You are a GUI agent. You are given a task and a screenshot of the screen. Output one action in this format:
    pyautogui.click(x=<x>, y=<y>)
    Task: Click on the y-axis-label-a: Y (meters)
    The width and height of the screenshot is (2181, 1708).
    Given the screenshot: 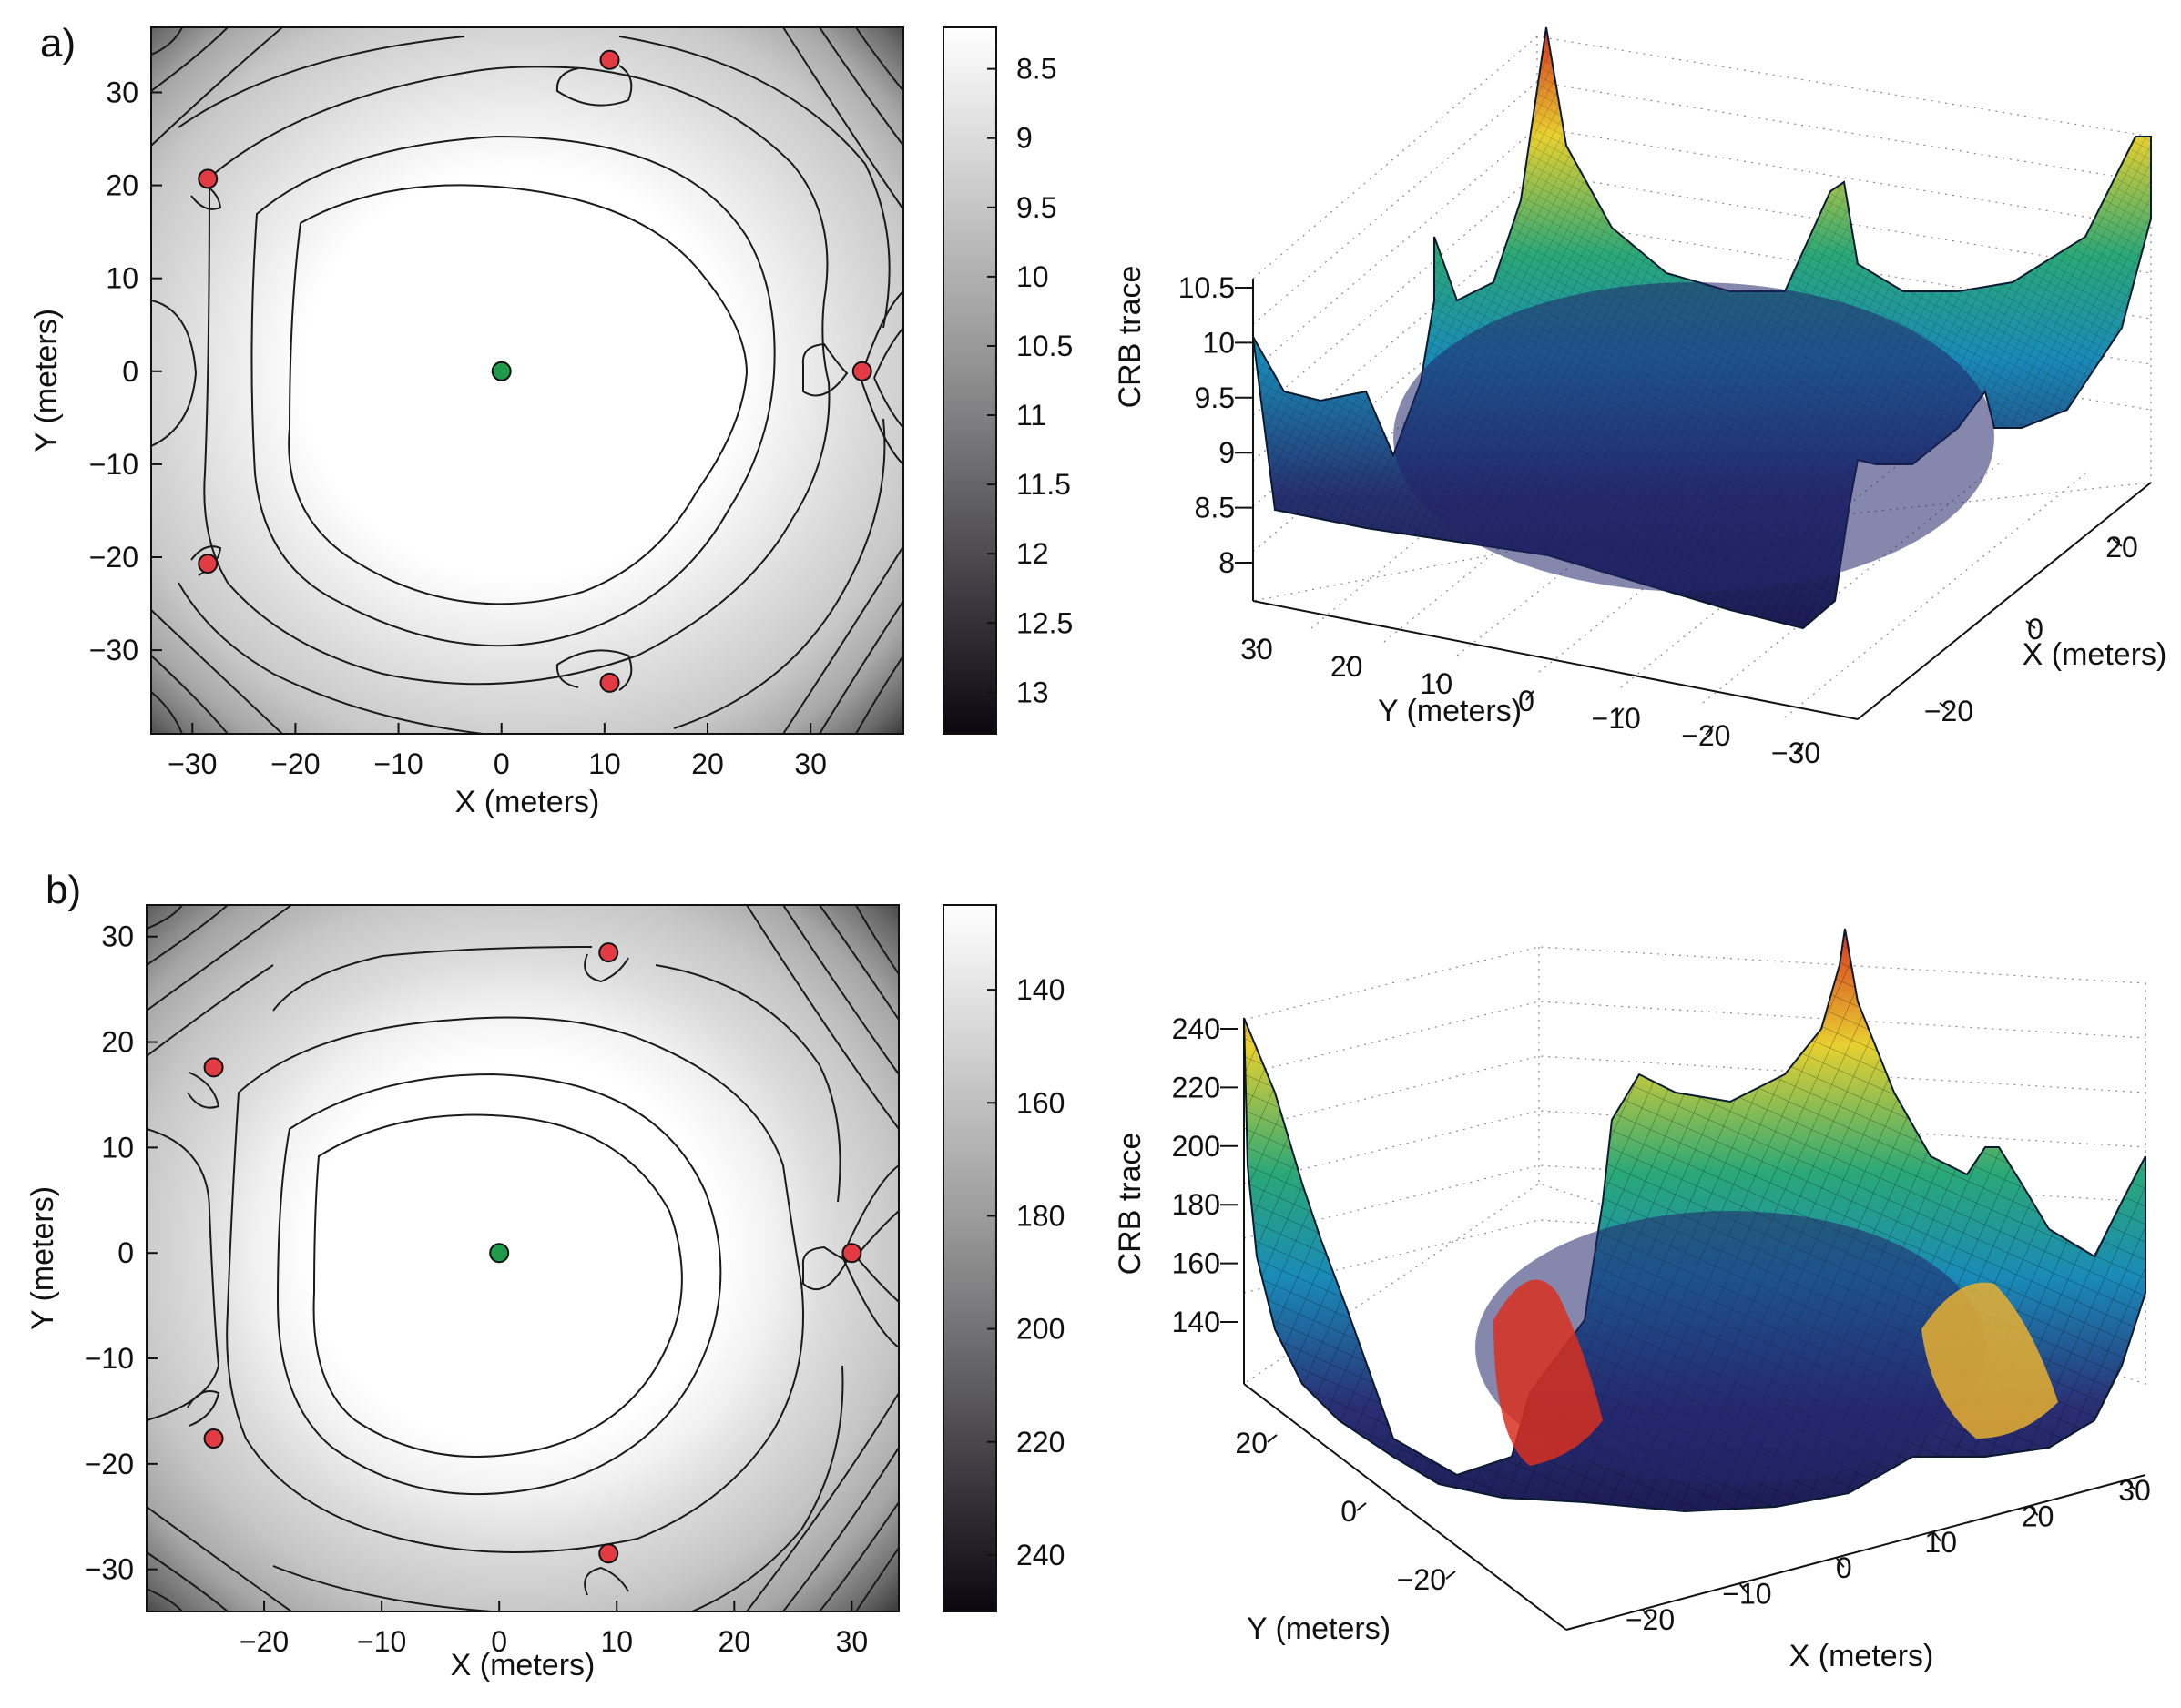 What is the action you would take?
    pyautogui.click(x=46, y=380)
    